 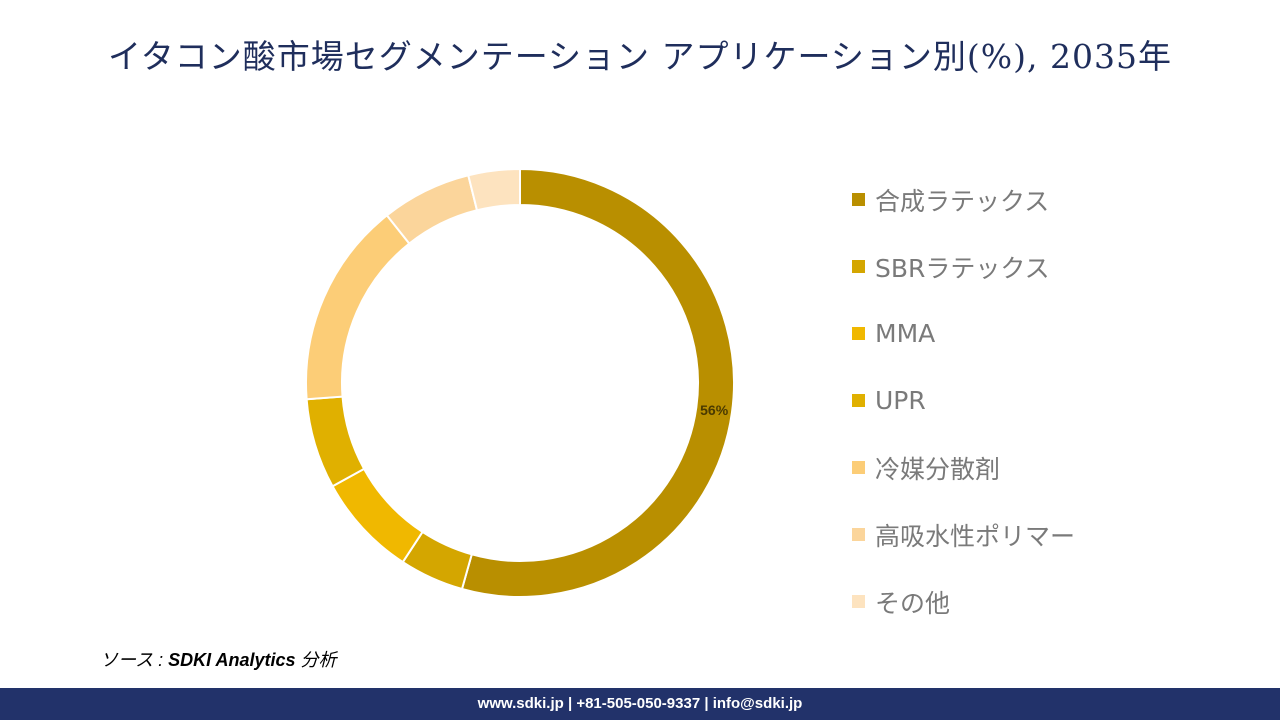 What do you see at coordinates (1052, 333) in the screenshot?
I see `legend-item: MMA` at bounding box center [1052, 333].